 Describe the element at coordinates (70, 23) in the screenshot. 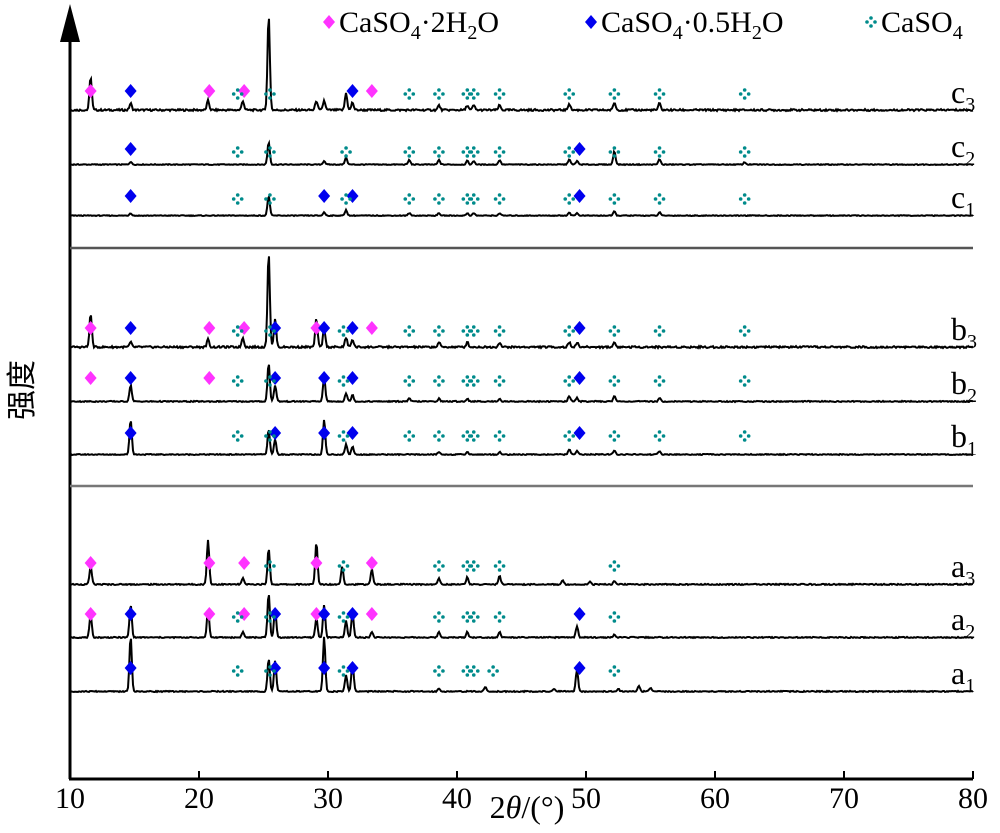

I see `y-axis-arrow` at that location.